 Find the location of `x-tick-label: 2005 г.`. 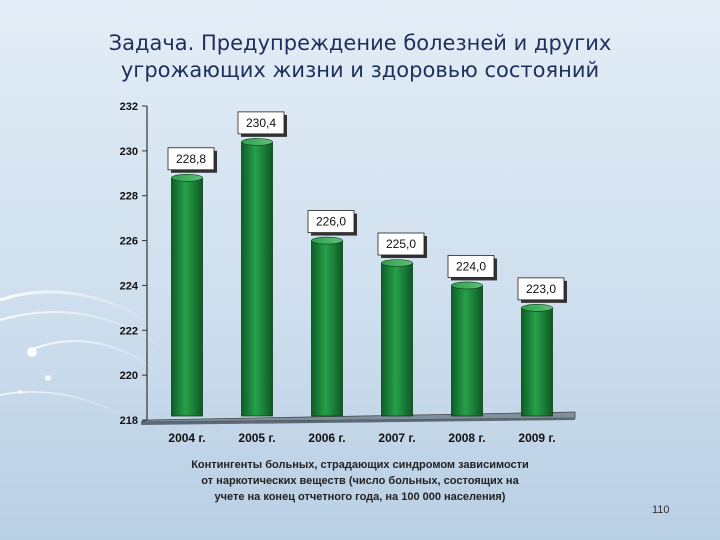

x-tick-label: 2005 г. is located at coordinates (256, 438).